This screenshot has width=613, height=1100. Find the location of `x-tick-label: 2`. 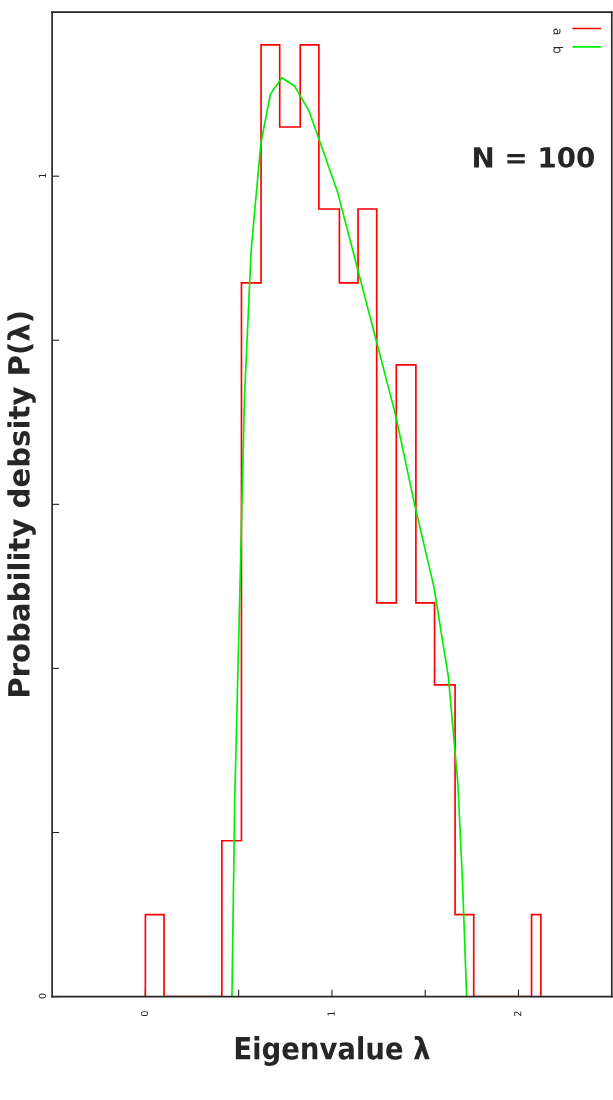

x-tick-label: 2 is located at coordinates (517, 1013).